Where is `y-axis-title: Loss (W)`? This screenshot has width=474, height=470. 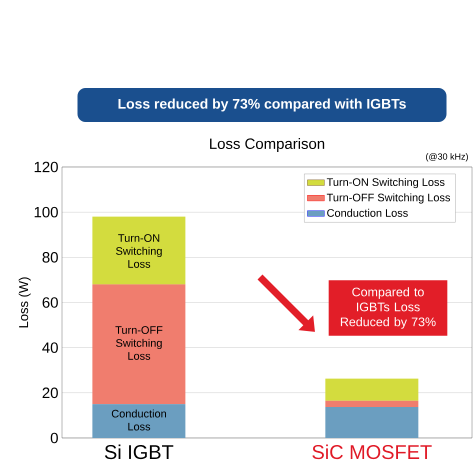
y-axis-title: Loss (W) is located at coordinates (24, 302).